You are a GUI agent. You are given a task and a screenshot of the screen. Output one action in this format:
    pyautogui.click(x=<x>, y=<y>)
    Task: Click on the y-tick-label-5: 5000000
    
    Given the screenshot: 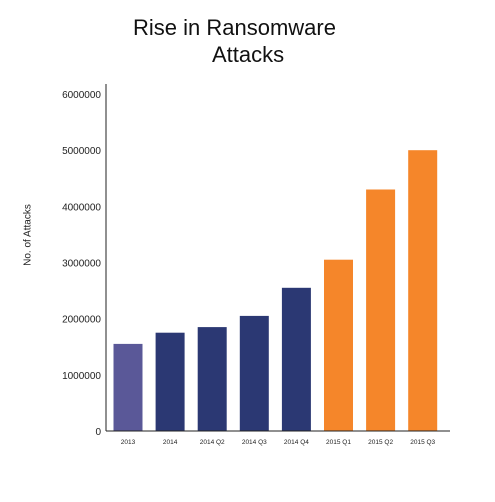 What is the action you would take?
    pyautogui.click(x=81, y=151)
    